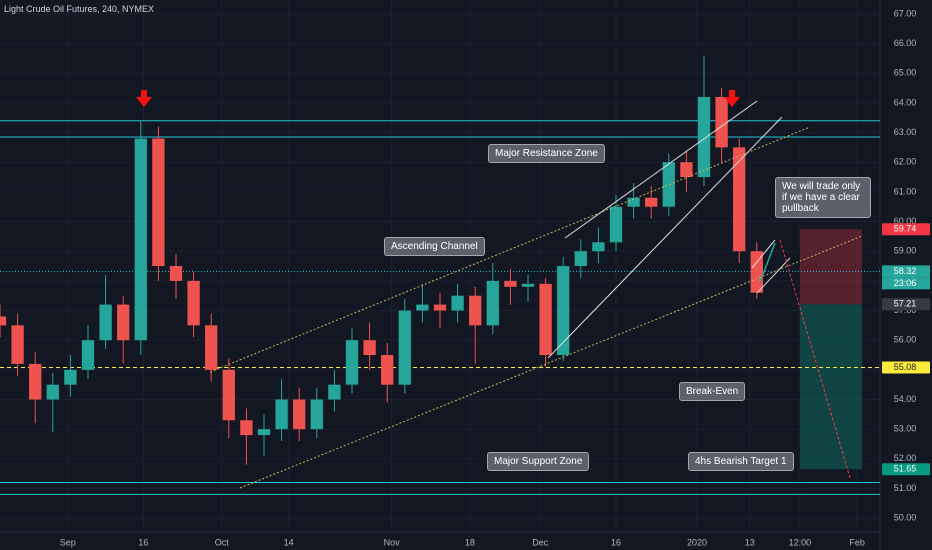 This screenshot has height=550, width=932. Describe the element at coordinates (470, 542) in the screenshot. I see `x-tick-label: 18` at that location.